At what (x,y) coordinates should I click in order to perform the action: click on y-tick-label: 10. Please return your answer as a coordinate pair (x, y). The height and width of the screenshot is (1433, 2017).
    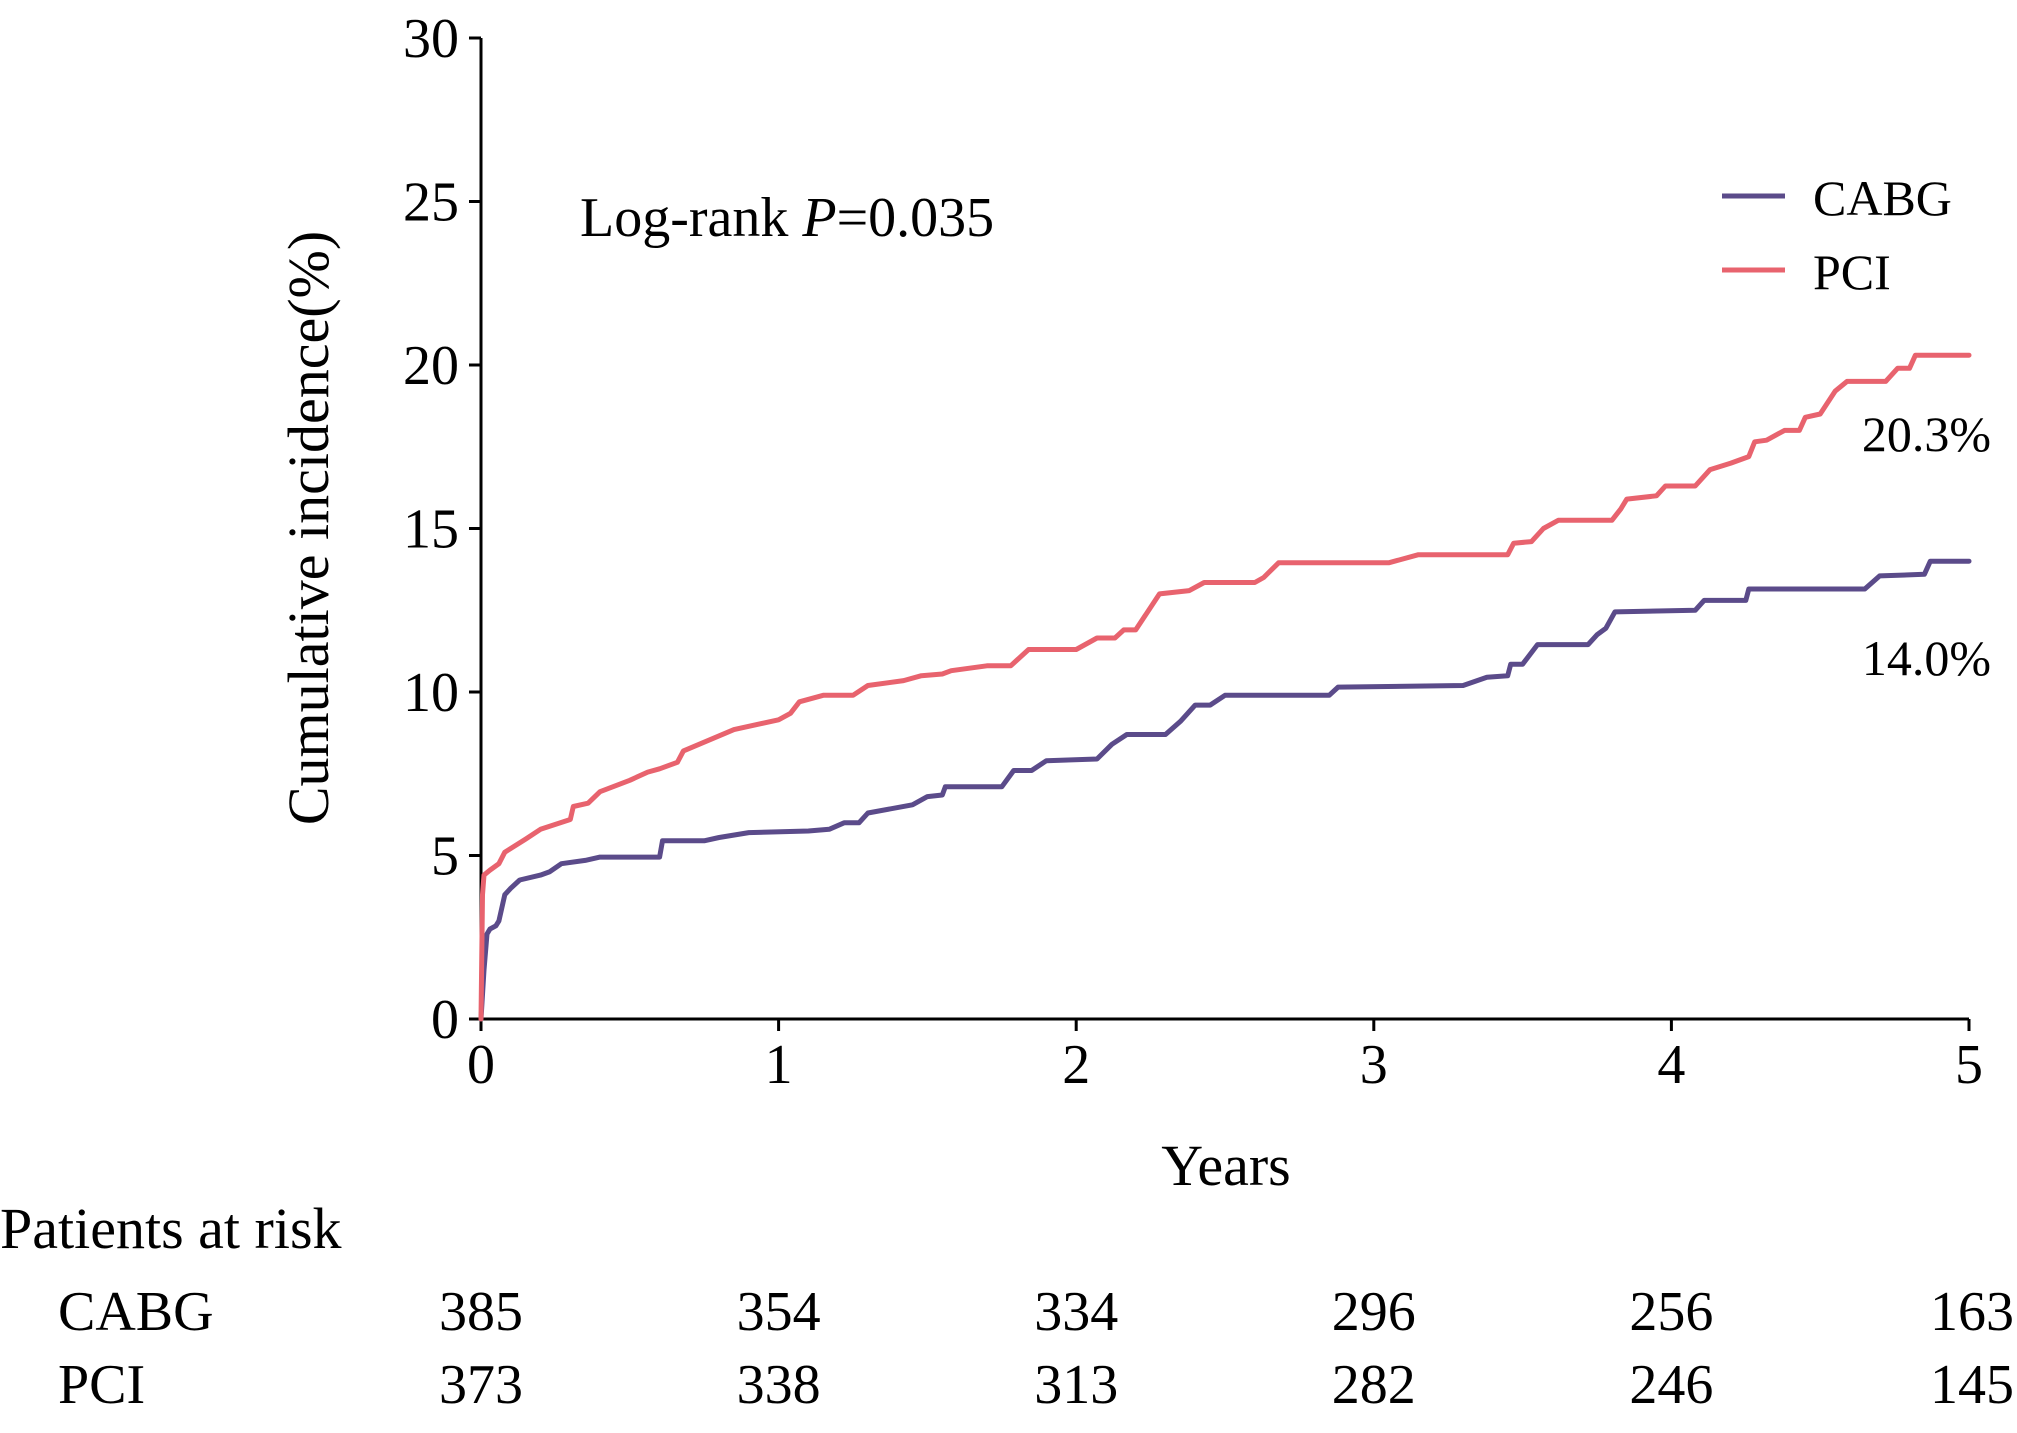
    Looking at the image, I should click on (431, 693).